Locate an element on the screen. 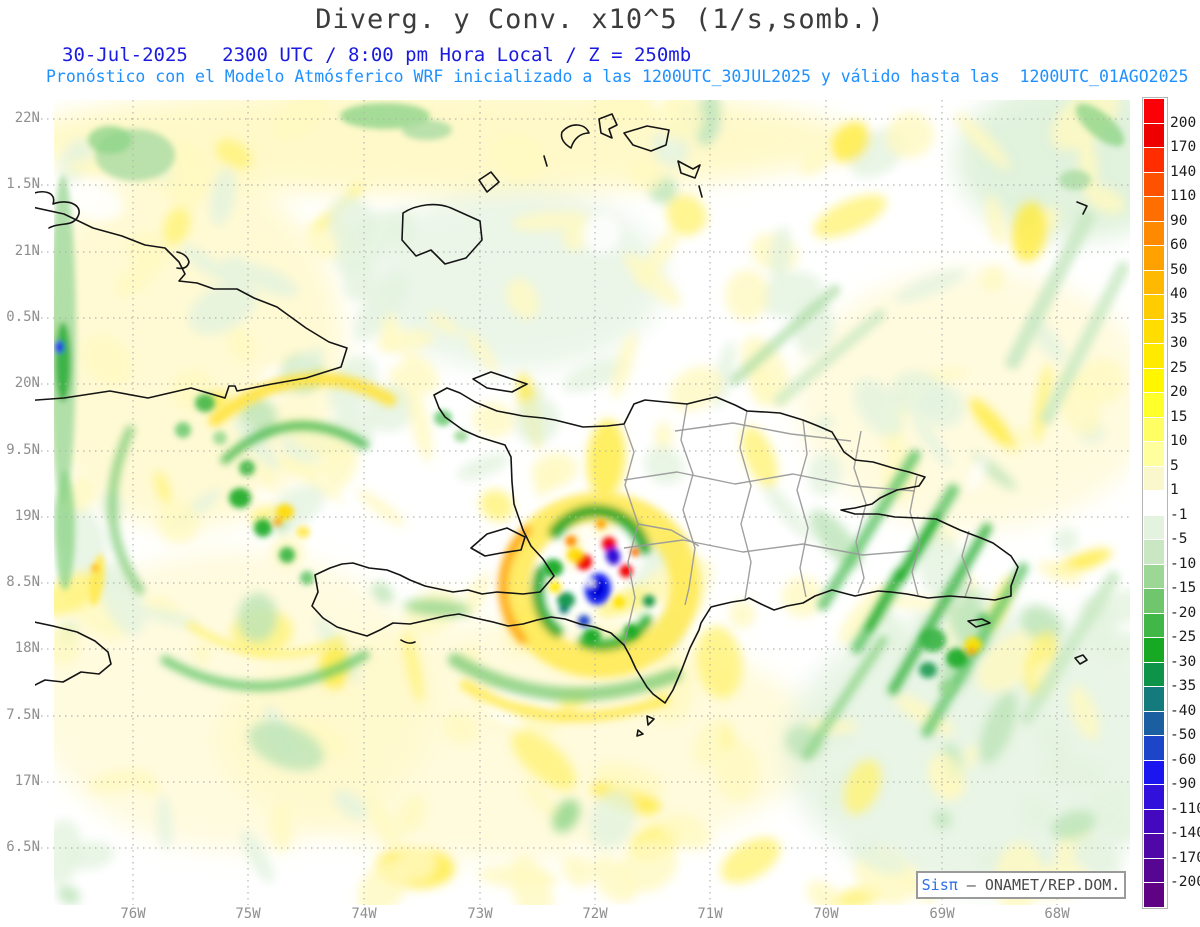 The height and width of the screenshot is (927, 1200). colorbar-label: -110 is located at coordinates (1185, 808).